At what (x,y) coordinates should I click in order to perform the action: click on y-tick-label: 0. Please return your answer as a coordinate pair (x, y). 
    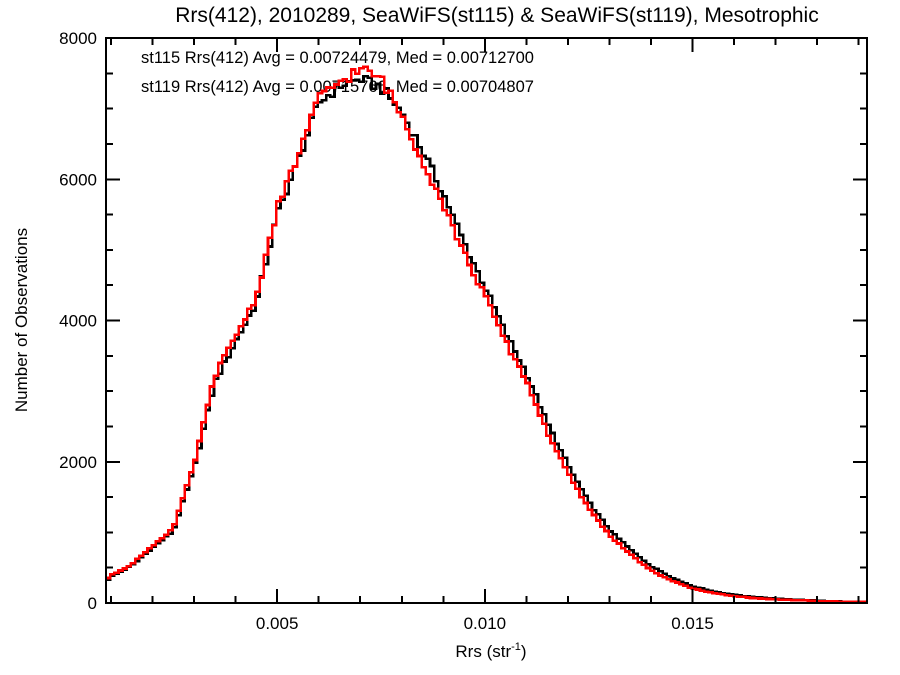
    Looking at the image, I should click on (92, 603).